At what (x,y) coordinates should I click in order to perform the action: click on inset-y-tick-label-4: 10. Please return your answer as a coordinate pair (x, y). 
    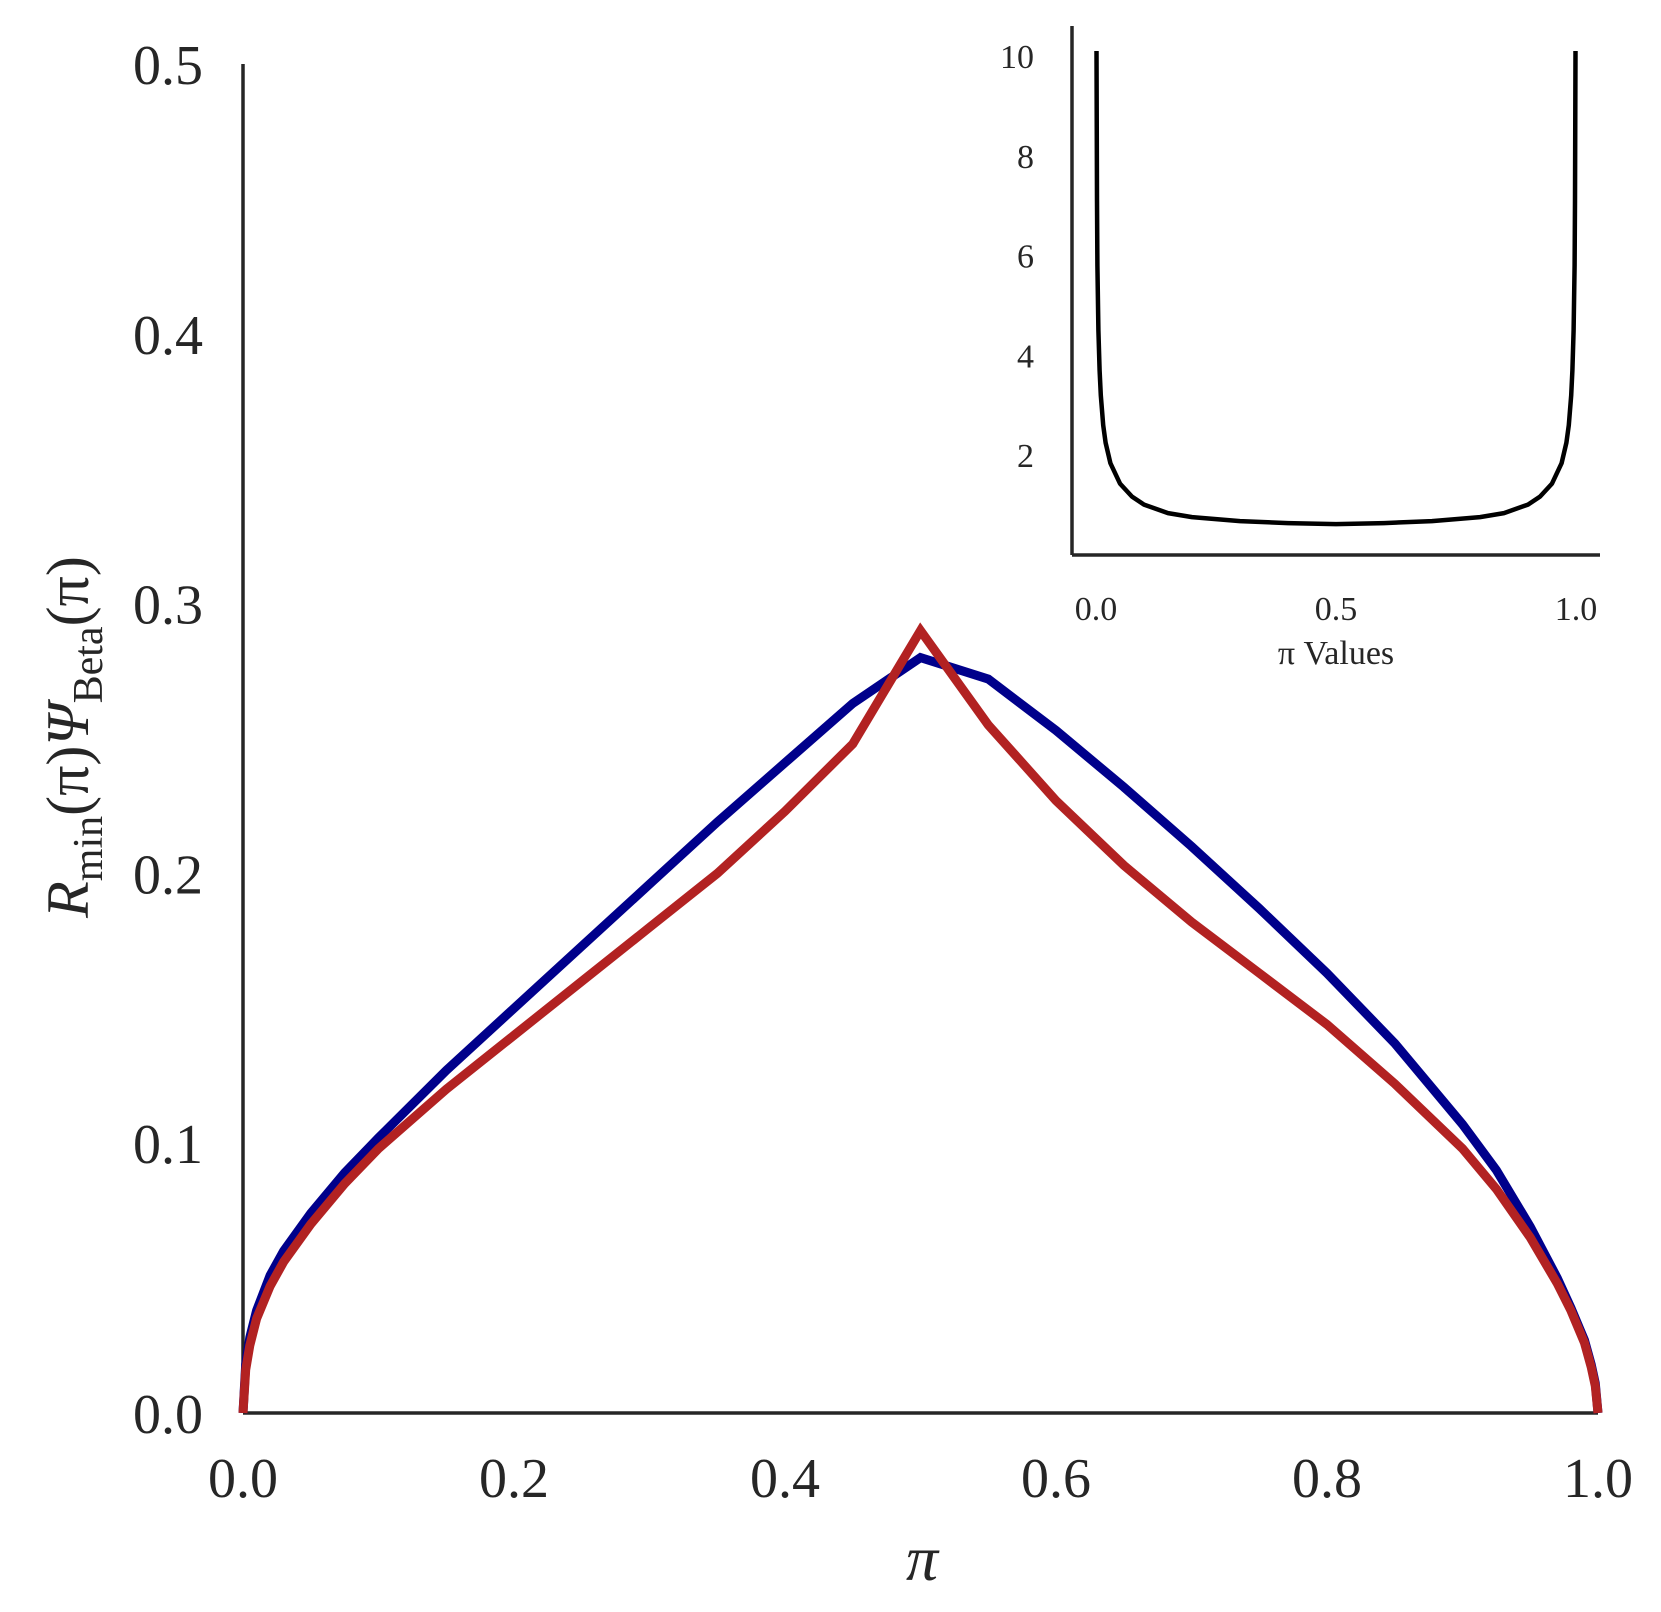
    Looking at the image, I should click on (1017, 57).